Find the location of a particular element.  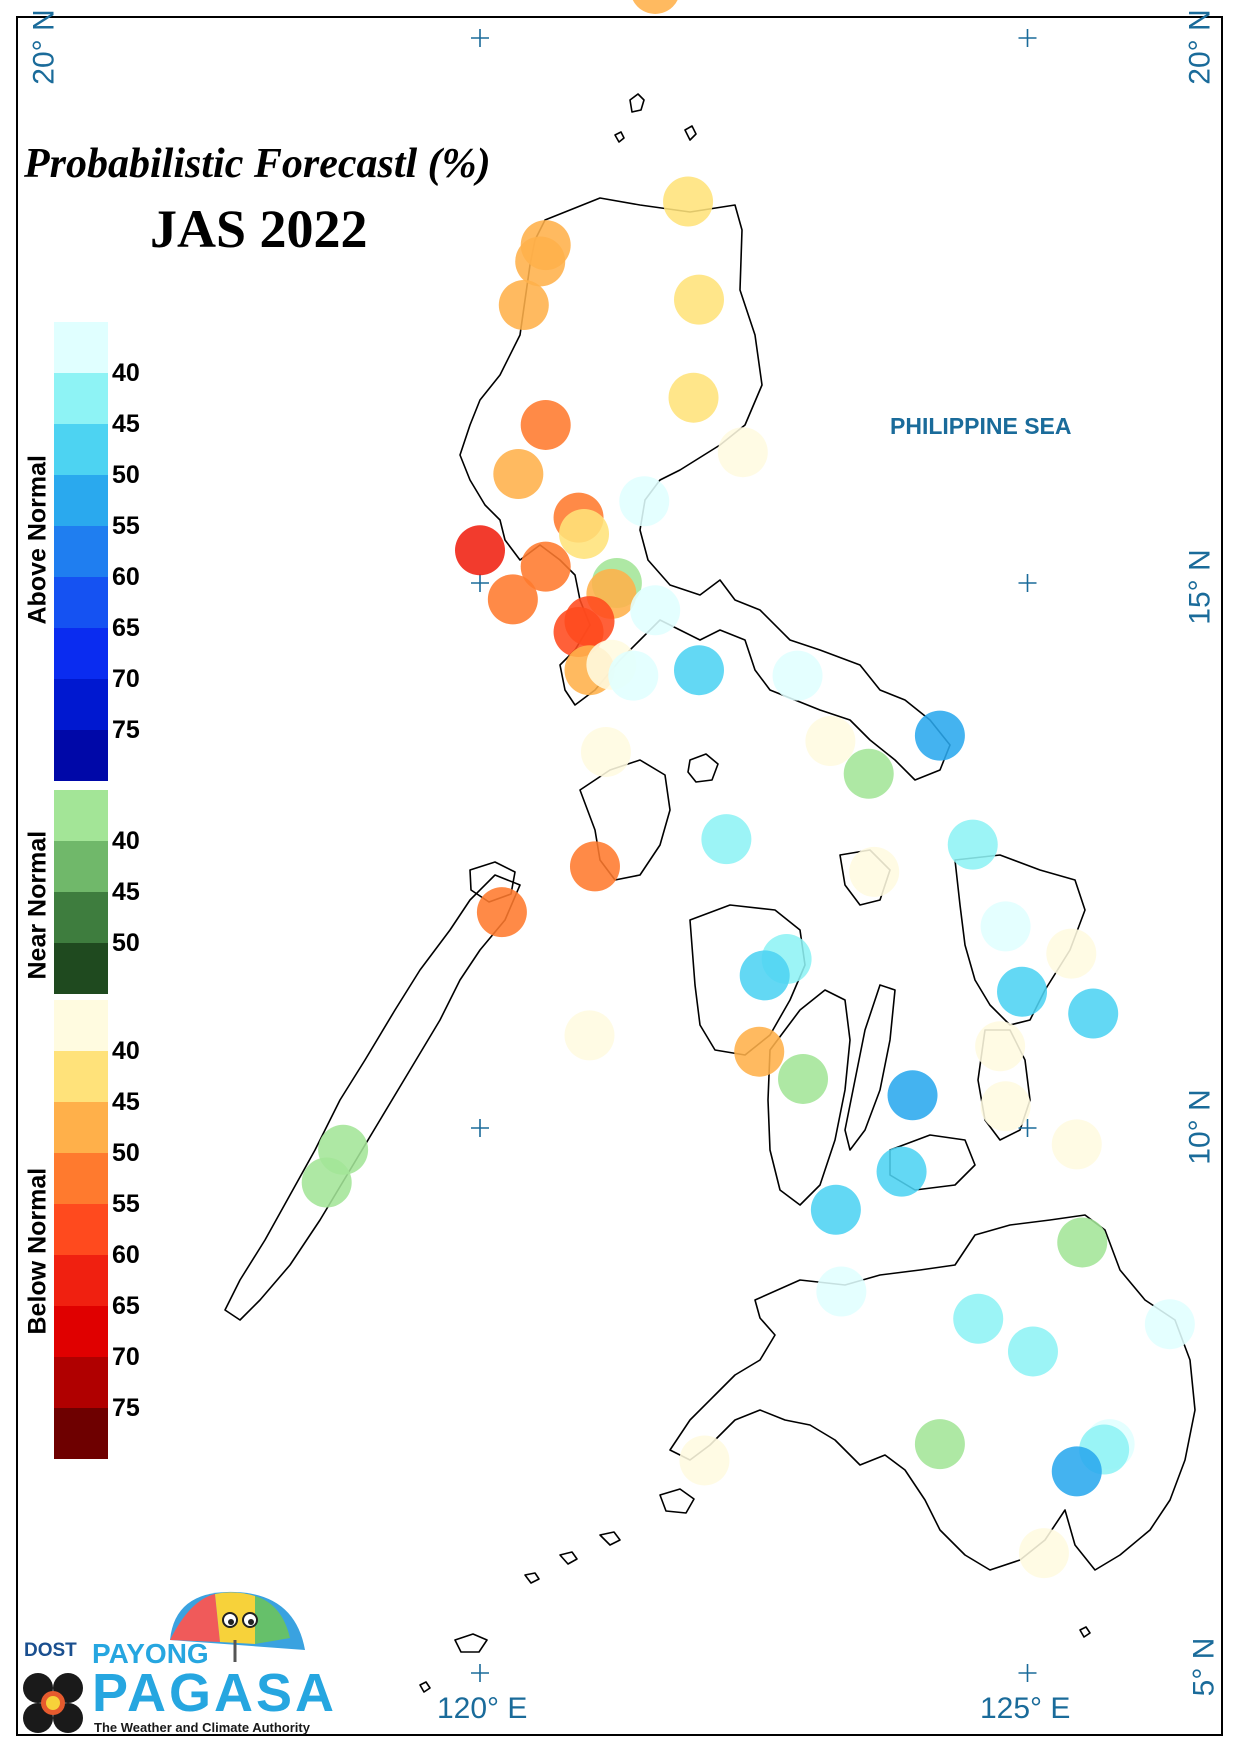

palawan-island is located at coordinates (372, 1097).